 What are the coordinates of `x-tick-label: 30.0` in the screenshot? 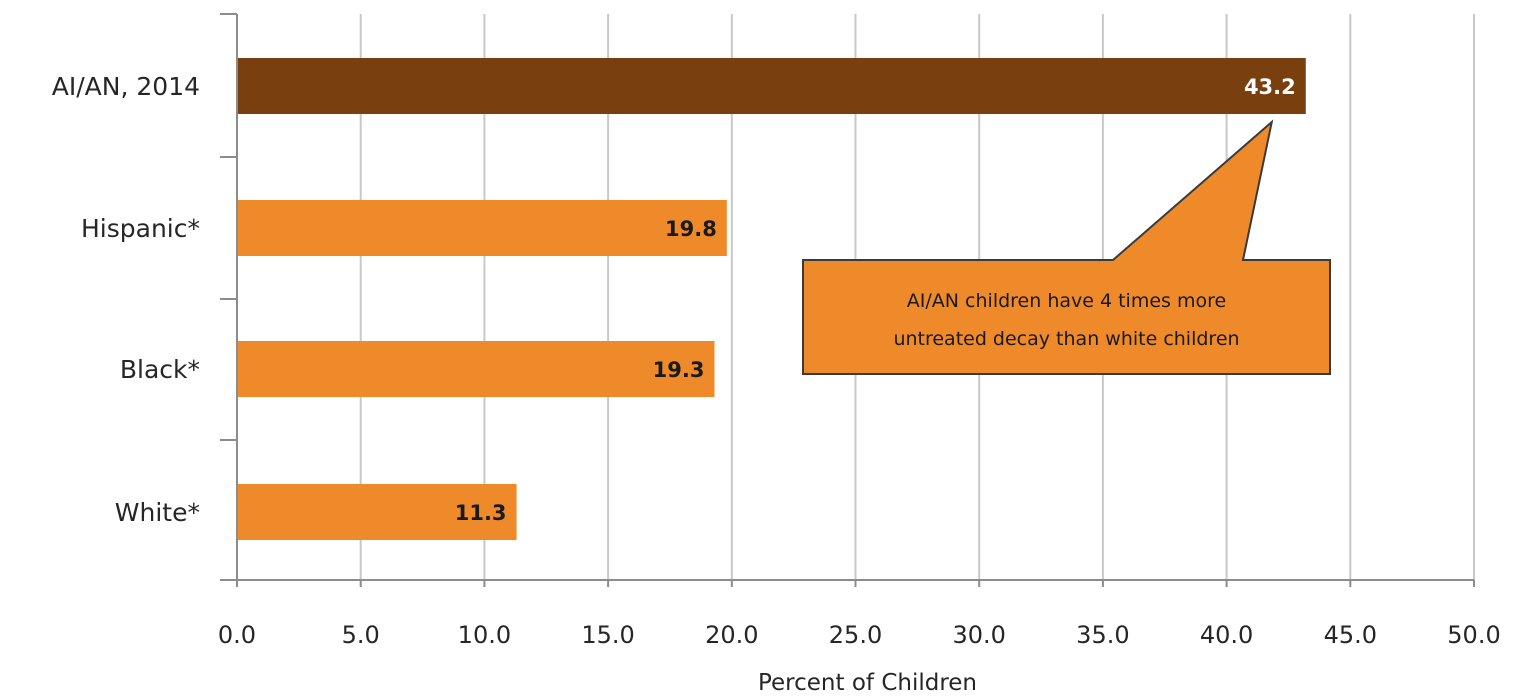 It's located at (978, 635).